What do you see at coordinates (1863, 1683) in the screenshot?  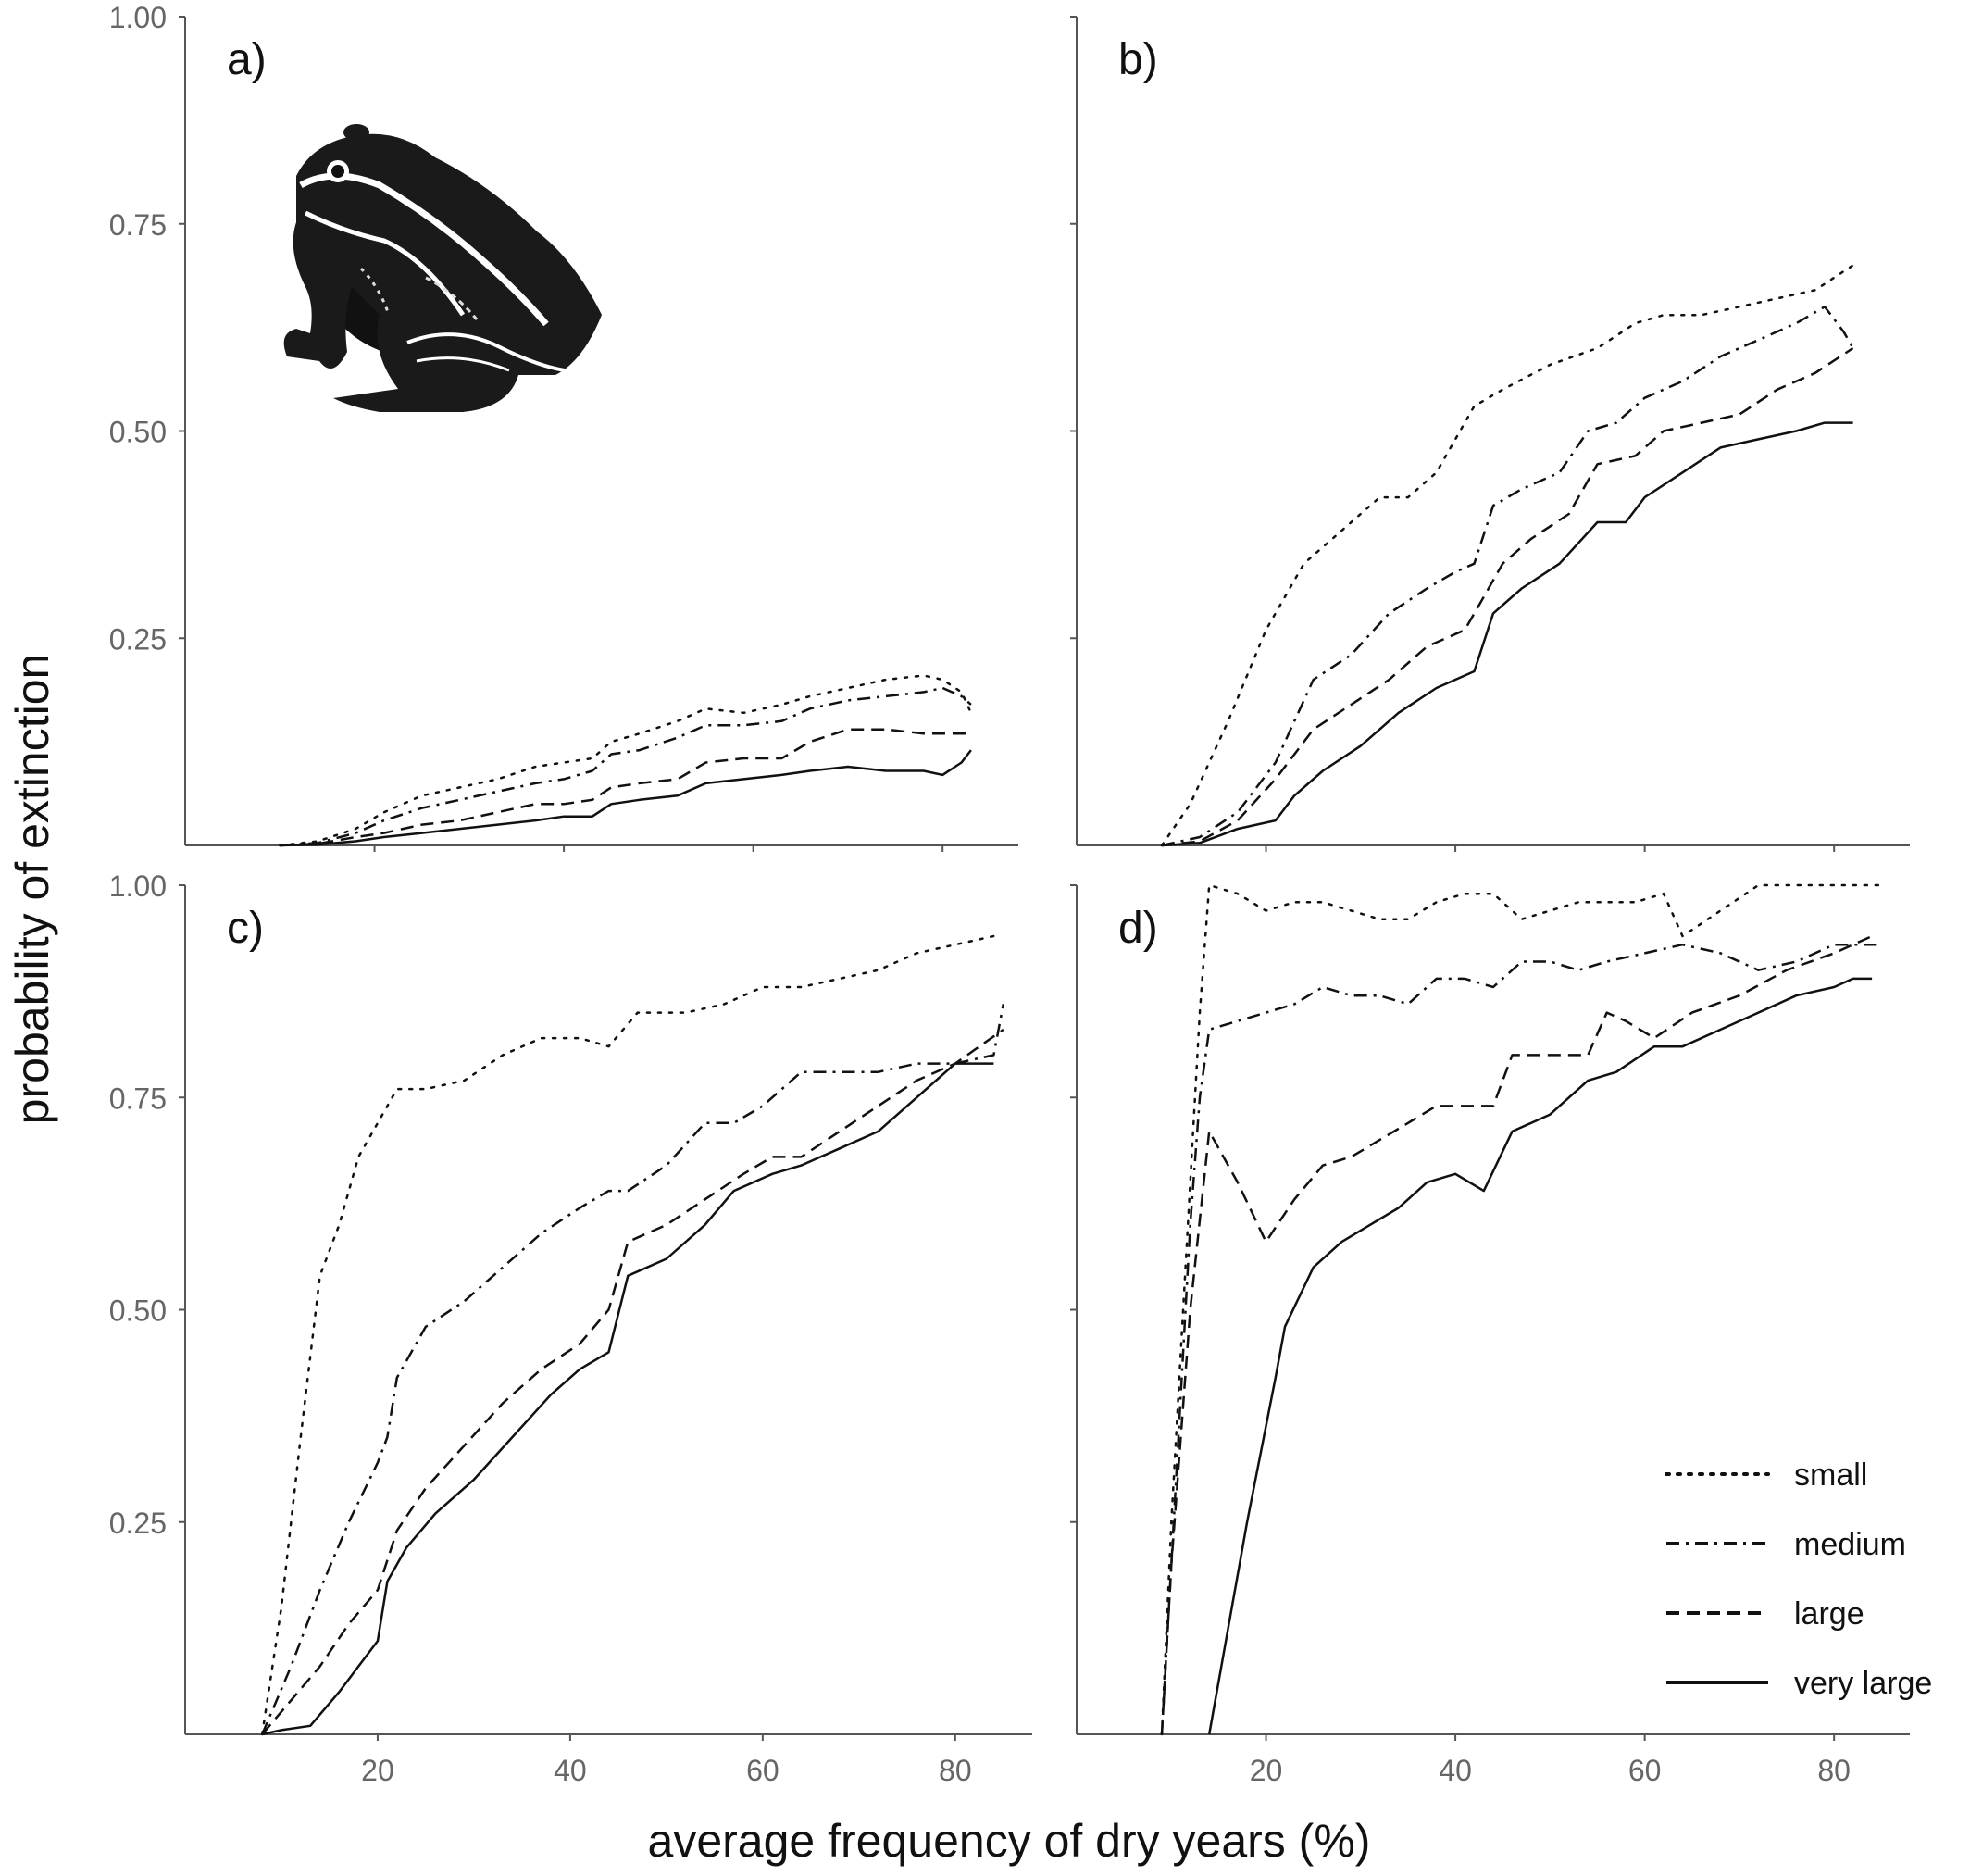 I see `legend-label: very large` at bounding box center [1863, 1683].